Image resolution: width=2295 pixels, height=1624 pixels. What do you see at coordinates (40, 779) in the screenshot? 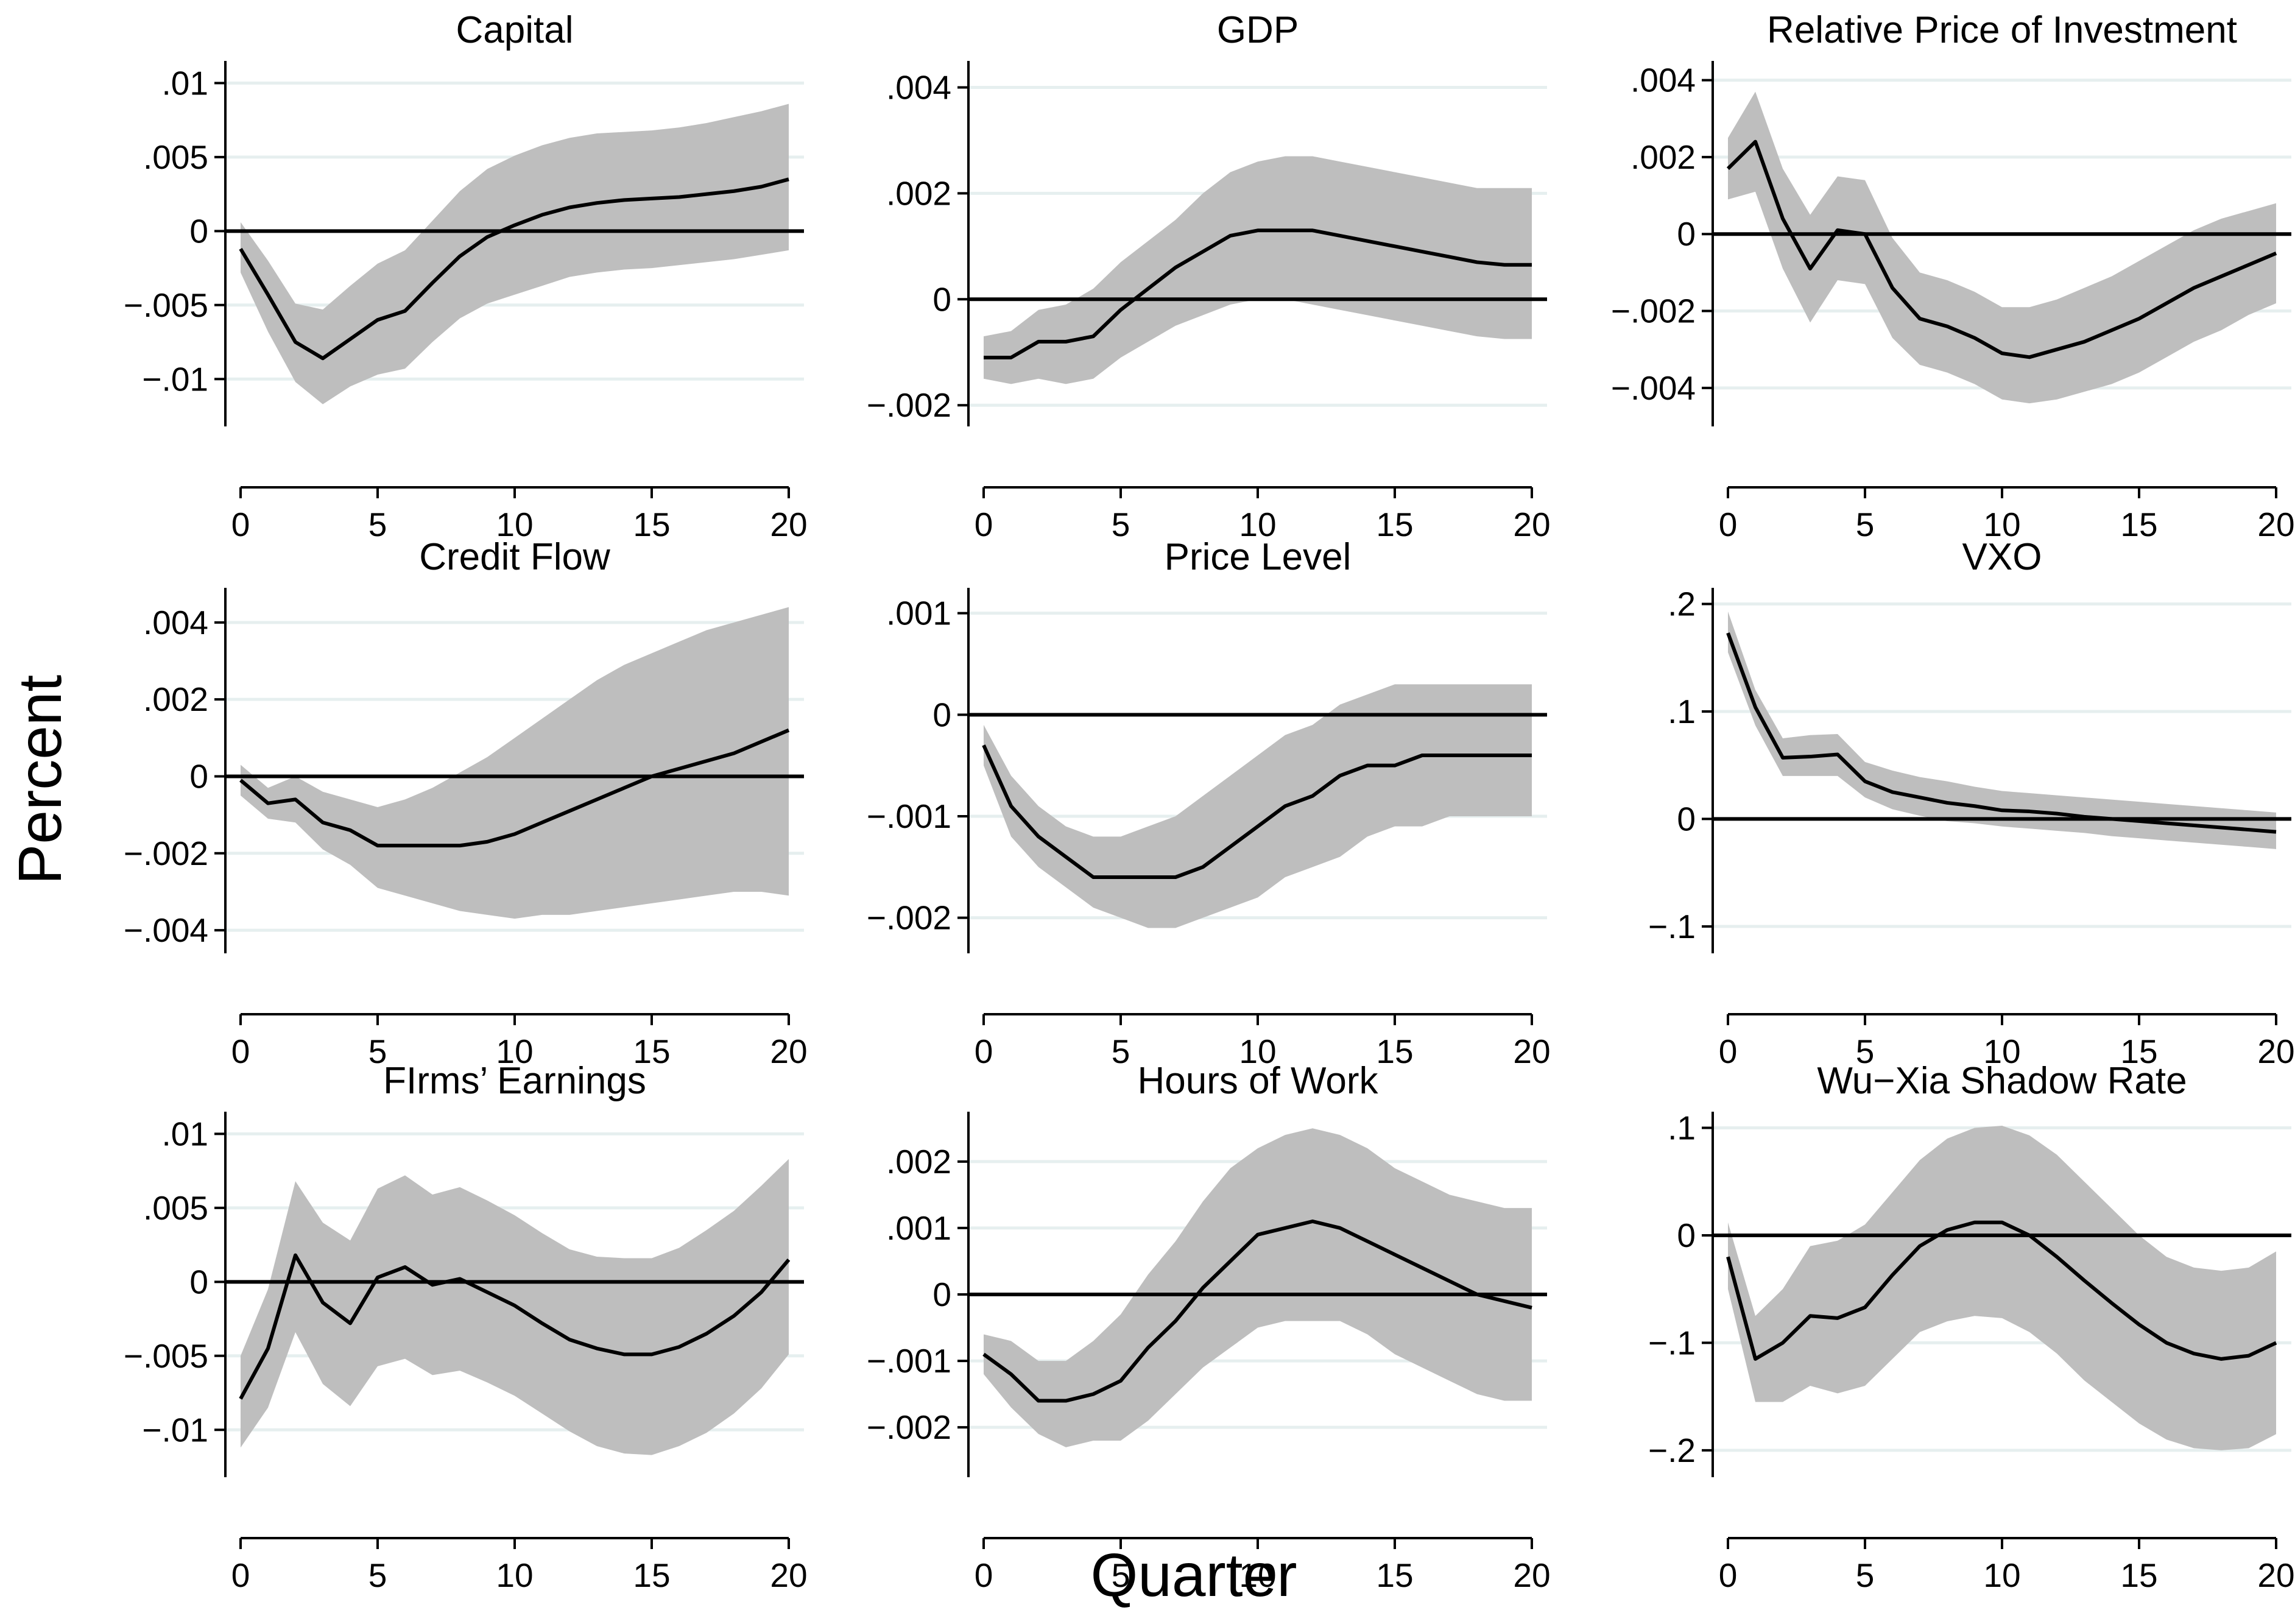
I see `y-axis-label: Percent` at bounding box center [40, 779].